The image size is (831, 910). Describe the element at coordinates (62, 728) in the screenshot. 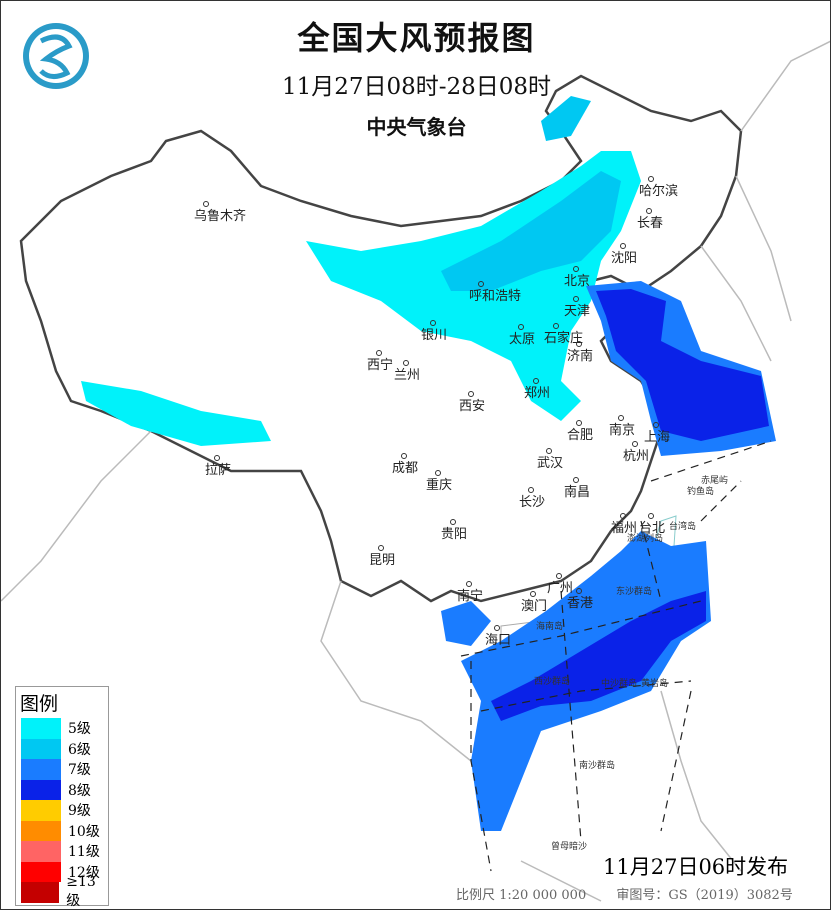

I see `legend-item: 5级` at that location.